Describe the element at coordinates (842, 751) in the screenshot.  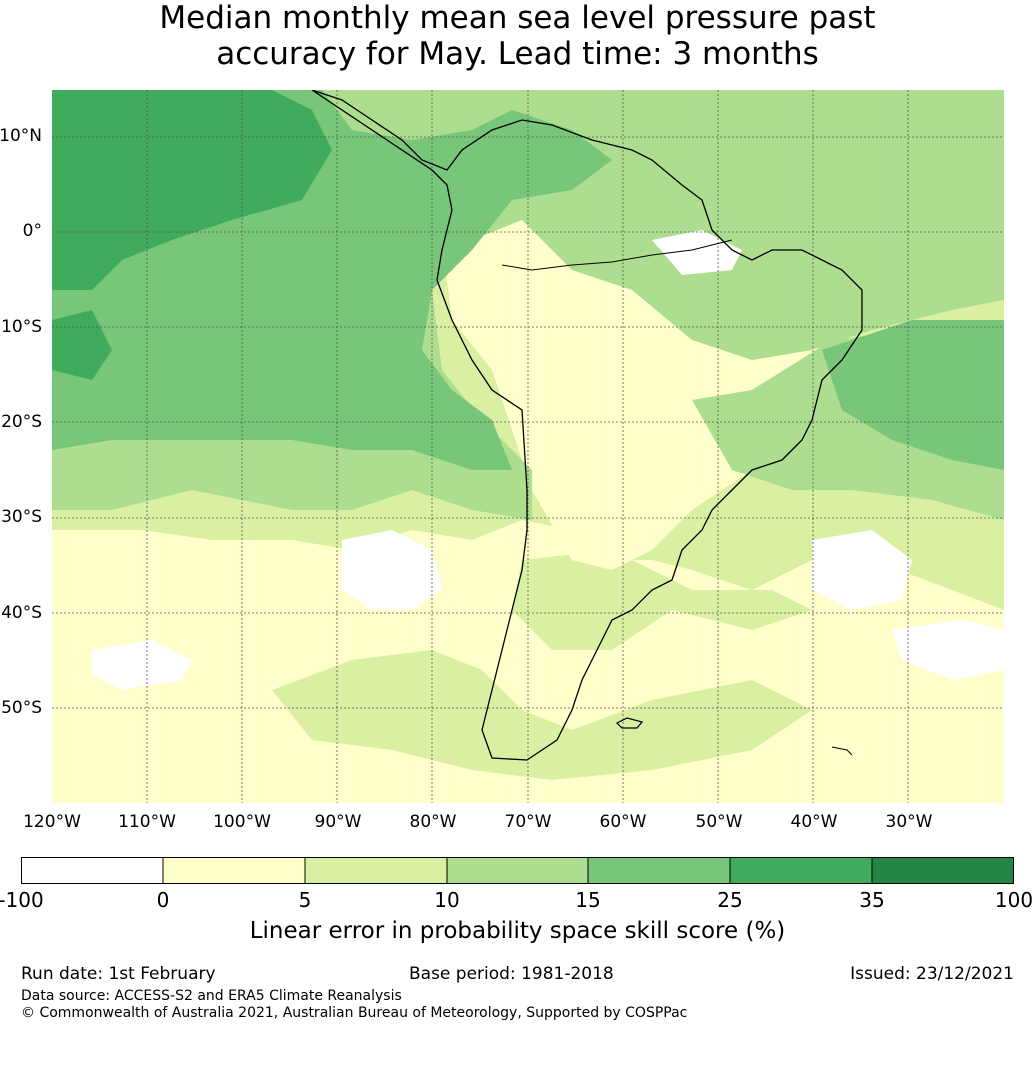
I see `south-georgia` at that location.